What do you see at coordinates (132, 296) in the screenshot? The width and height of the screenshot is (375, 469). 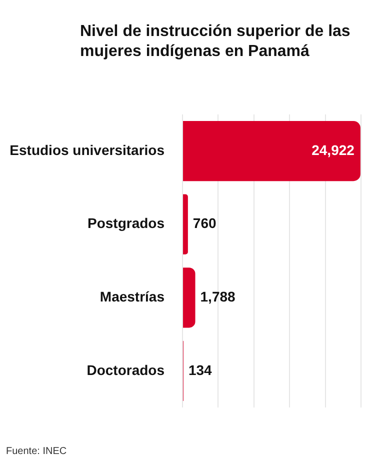 I see `y-tick-label: Maestrías` at bounding box center [132, 296].